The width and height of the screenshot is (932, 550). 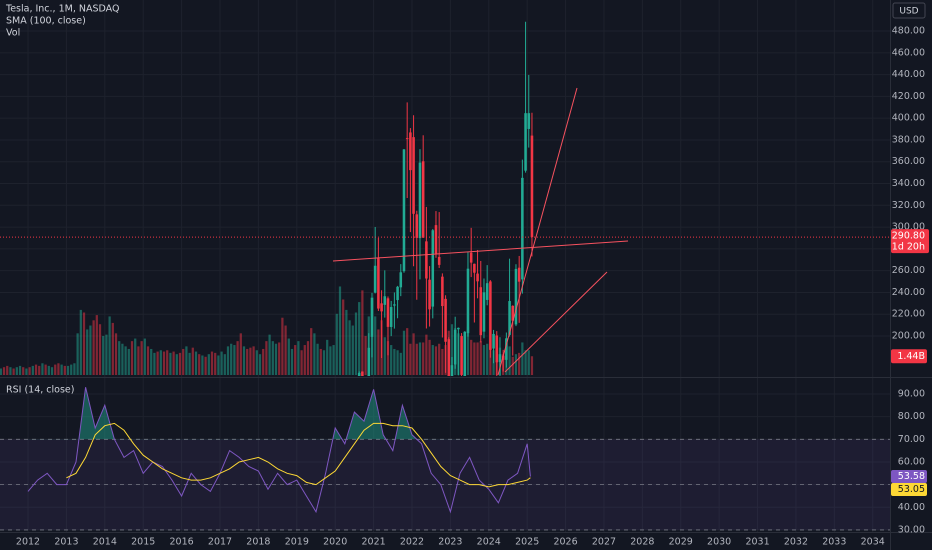 What do you see at coordinates (13, 33) in the screenshot?
I see `indicator-legend: Vol` at bounding box center [13, 33].